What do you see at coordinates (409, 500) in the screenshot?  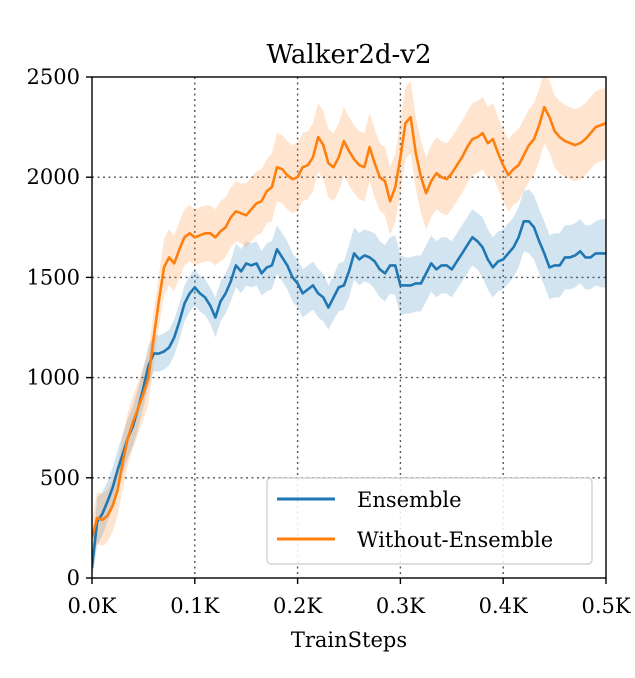 I see `legend-label-ensemble: Ensemble` at bounding box center [409, 500].